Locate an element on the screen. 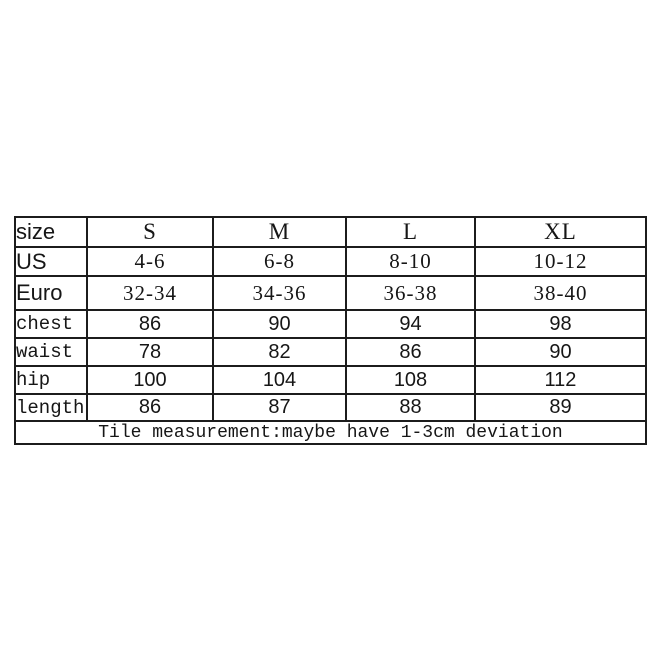 The width and height of the screenshot is (660, 660). row-label-chest: chest is located at coordinates (51, 324).